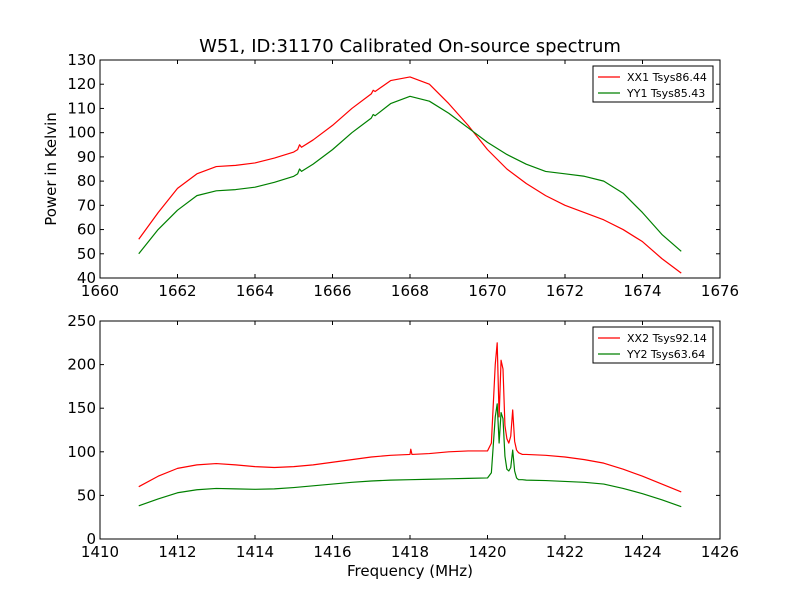 The width and height of the screenshot is (800, 604). I want to click on y-axis-label: Power in Kelvin, so click(51, 169).